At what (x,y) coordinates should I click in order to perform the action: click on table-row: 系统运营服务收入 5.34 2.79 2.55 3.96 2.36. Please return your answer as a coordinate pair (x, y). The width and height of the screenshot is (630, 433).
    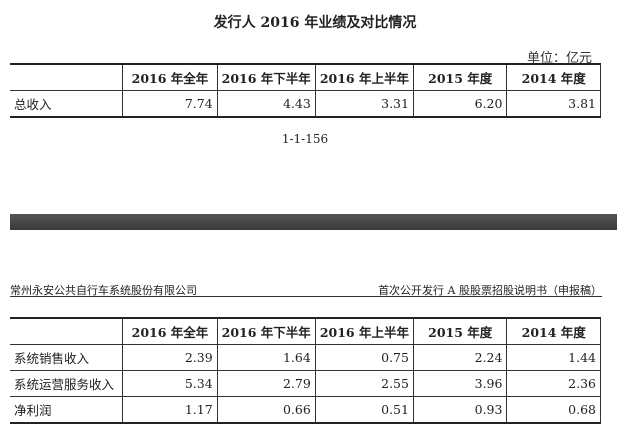
    Looking at the image, I should click on (305, 383).